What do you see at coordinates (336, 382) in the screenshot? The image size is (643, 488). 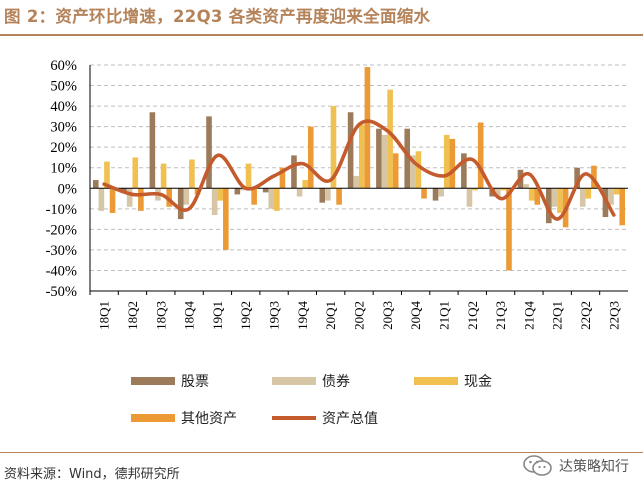 I see `legend-label: 债券` at bounding box center [336, 382].